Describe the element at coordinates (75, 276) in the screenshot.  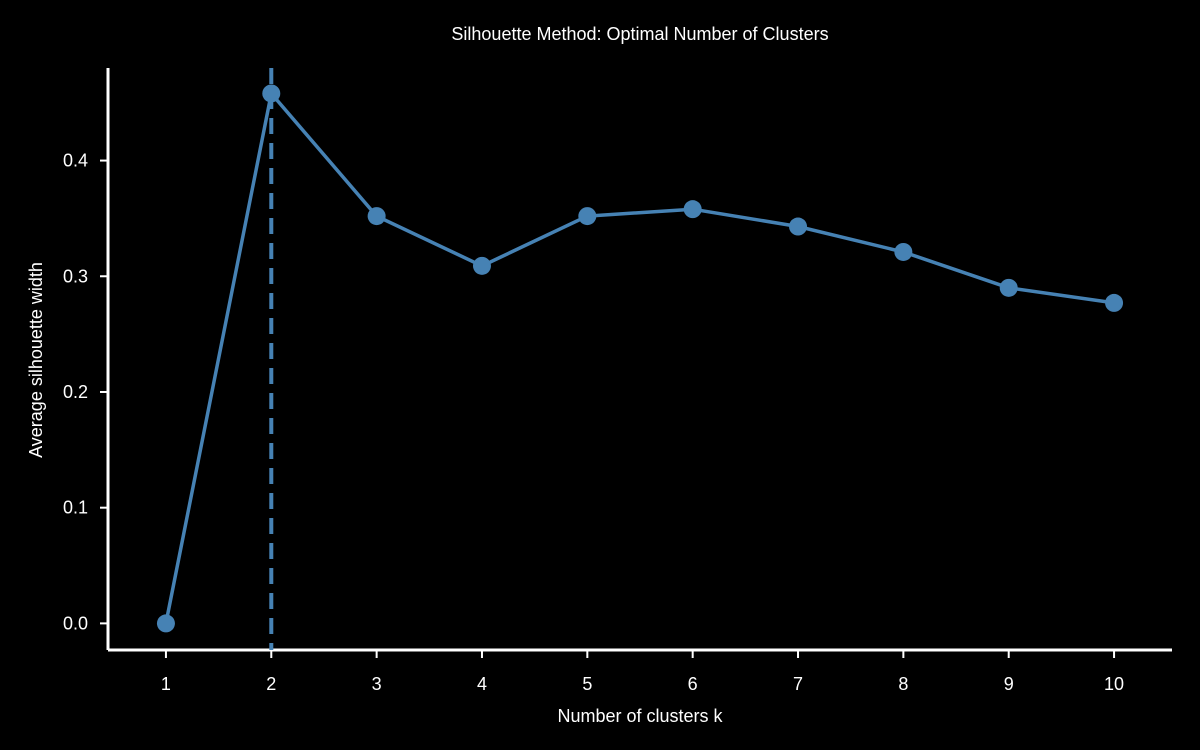
I see `y-tick-label: 0.3` at that location.